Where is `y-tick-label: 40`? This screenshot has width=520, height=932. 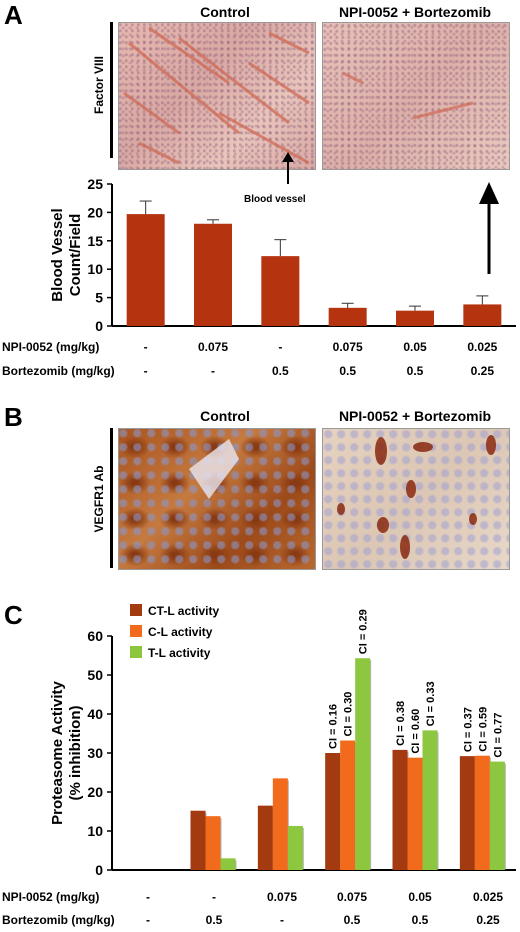 y-tick-label: 40 is located at coordinates (95, 714).